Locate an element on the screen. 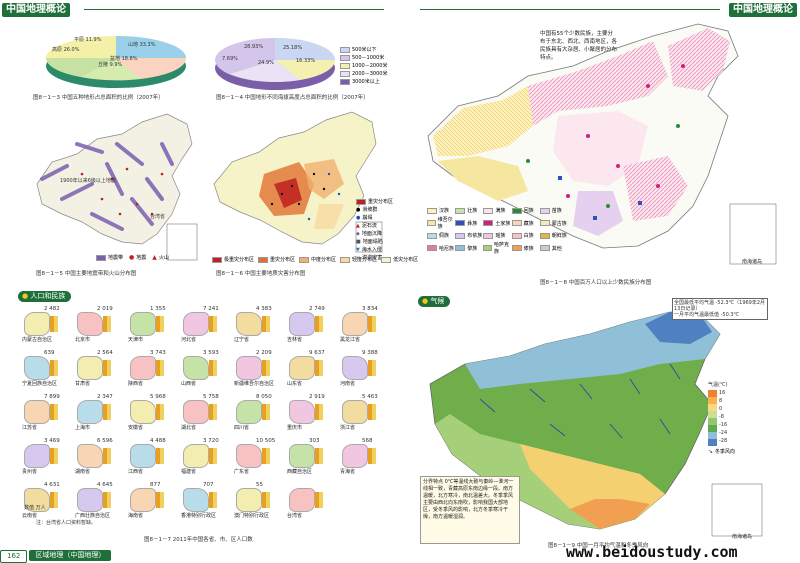 The image size is (800, 563). fig3-pie is located at coordinates (116, 62).